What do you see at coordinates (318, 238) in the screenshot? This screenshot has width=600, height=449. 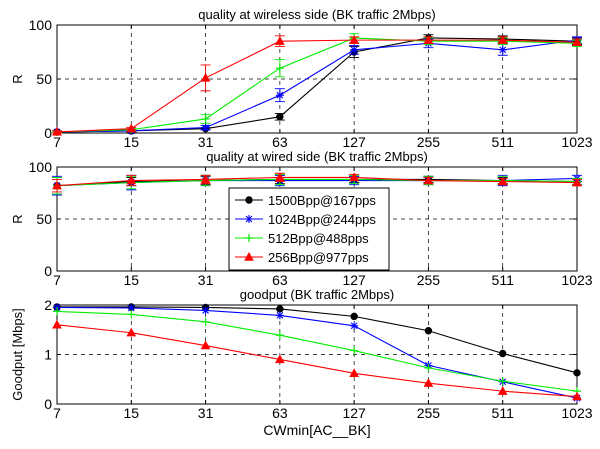 I see `legend-entry: 512Bpp@488pps` at bounding box center [318, 238].